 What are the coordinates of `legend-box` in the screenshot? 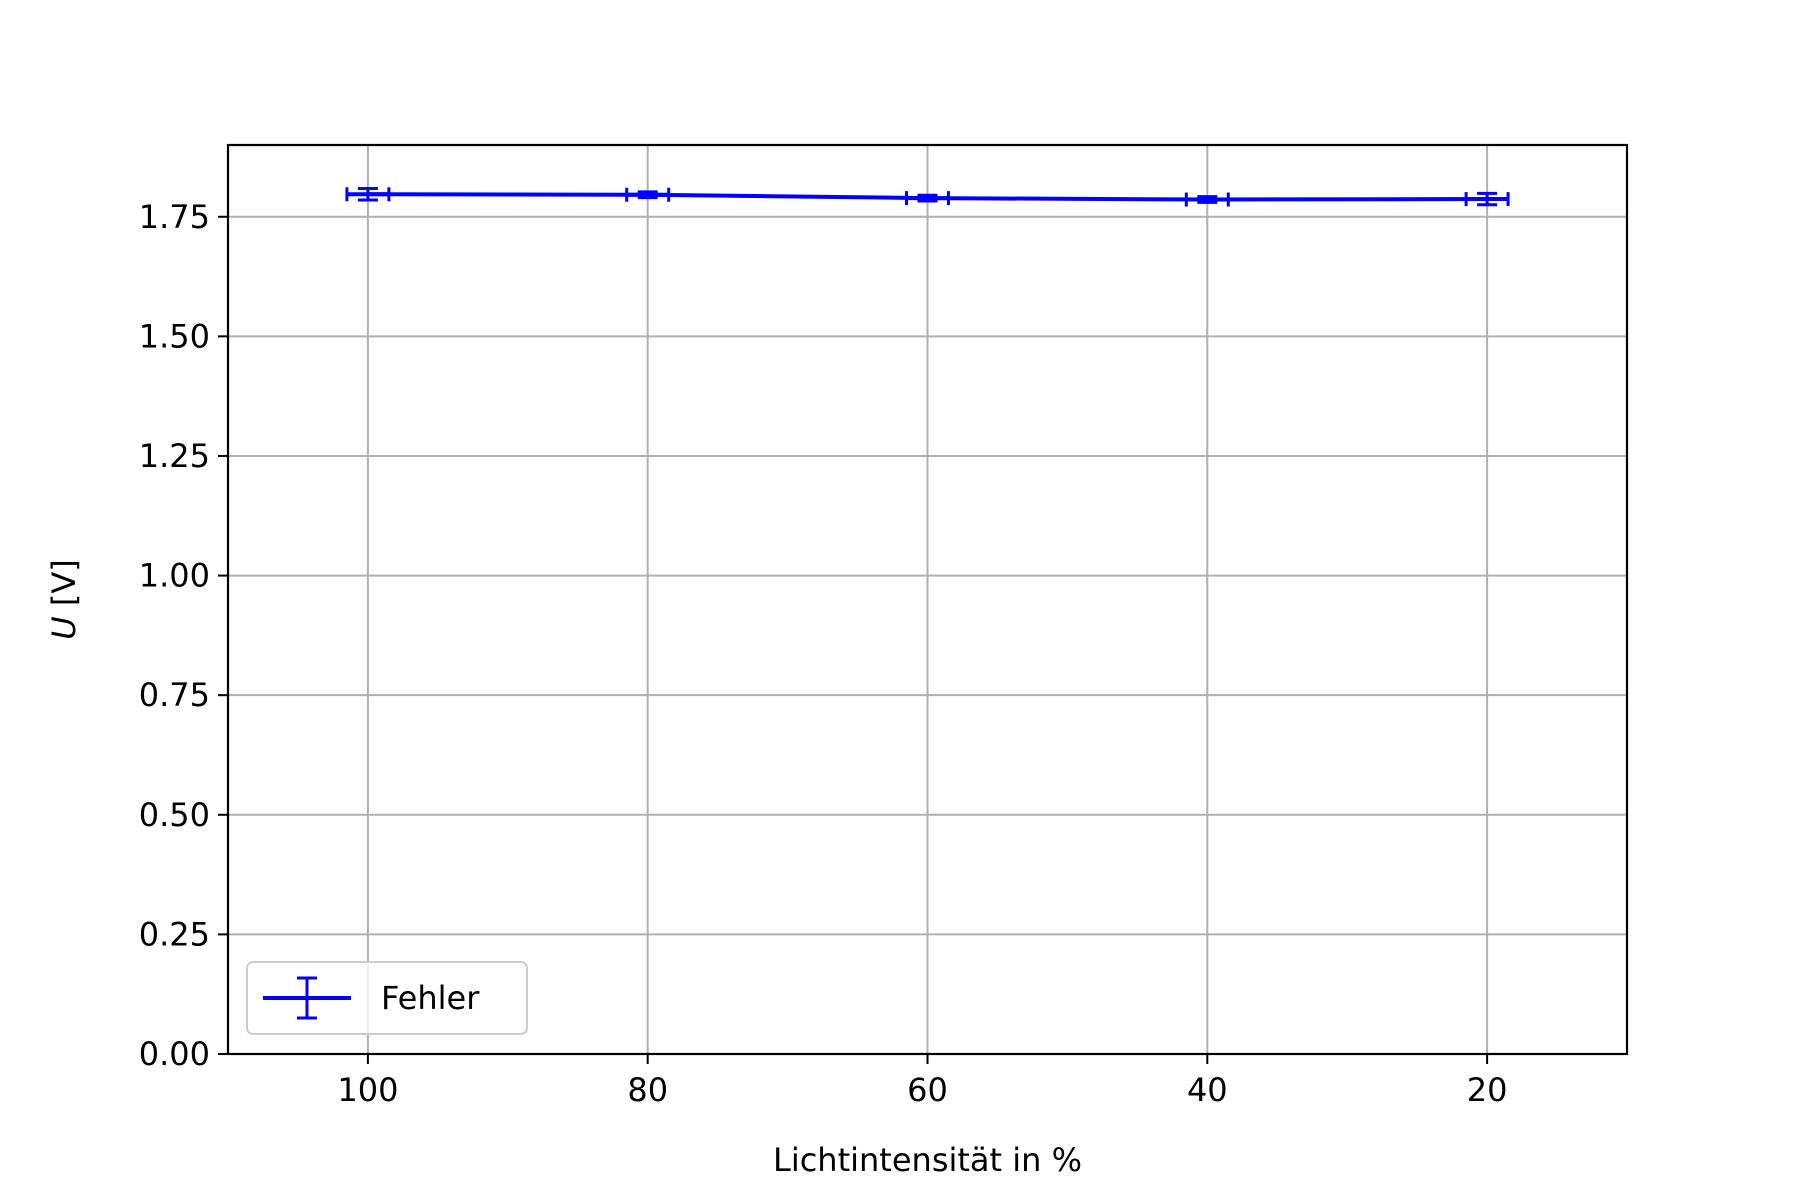 It's located at (387, 998).